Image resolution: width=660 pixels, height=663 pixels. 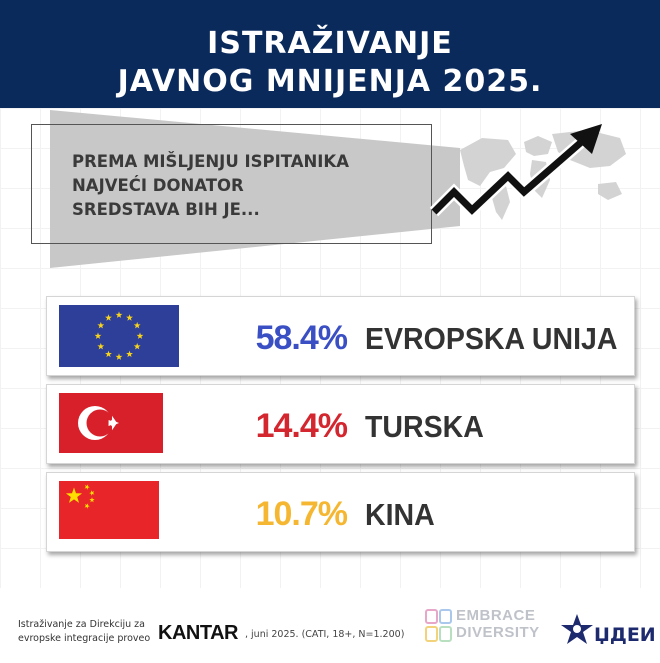 What do you see at coordinates (111, 423) in the screenshot?
I see `turkey-flag-icon` at bounding box center [111, 423].